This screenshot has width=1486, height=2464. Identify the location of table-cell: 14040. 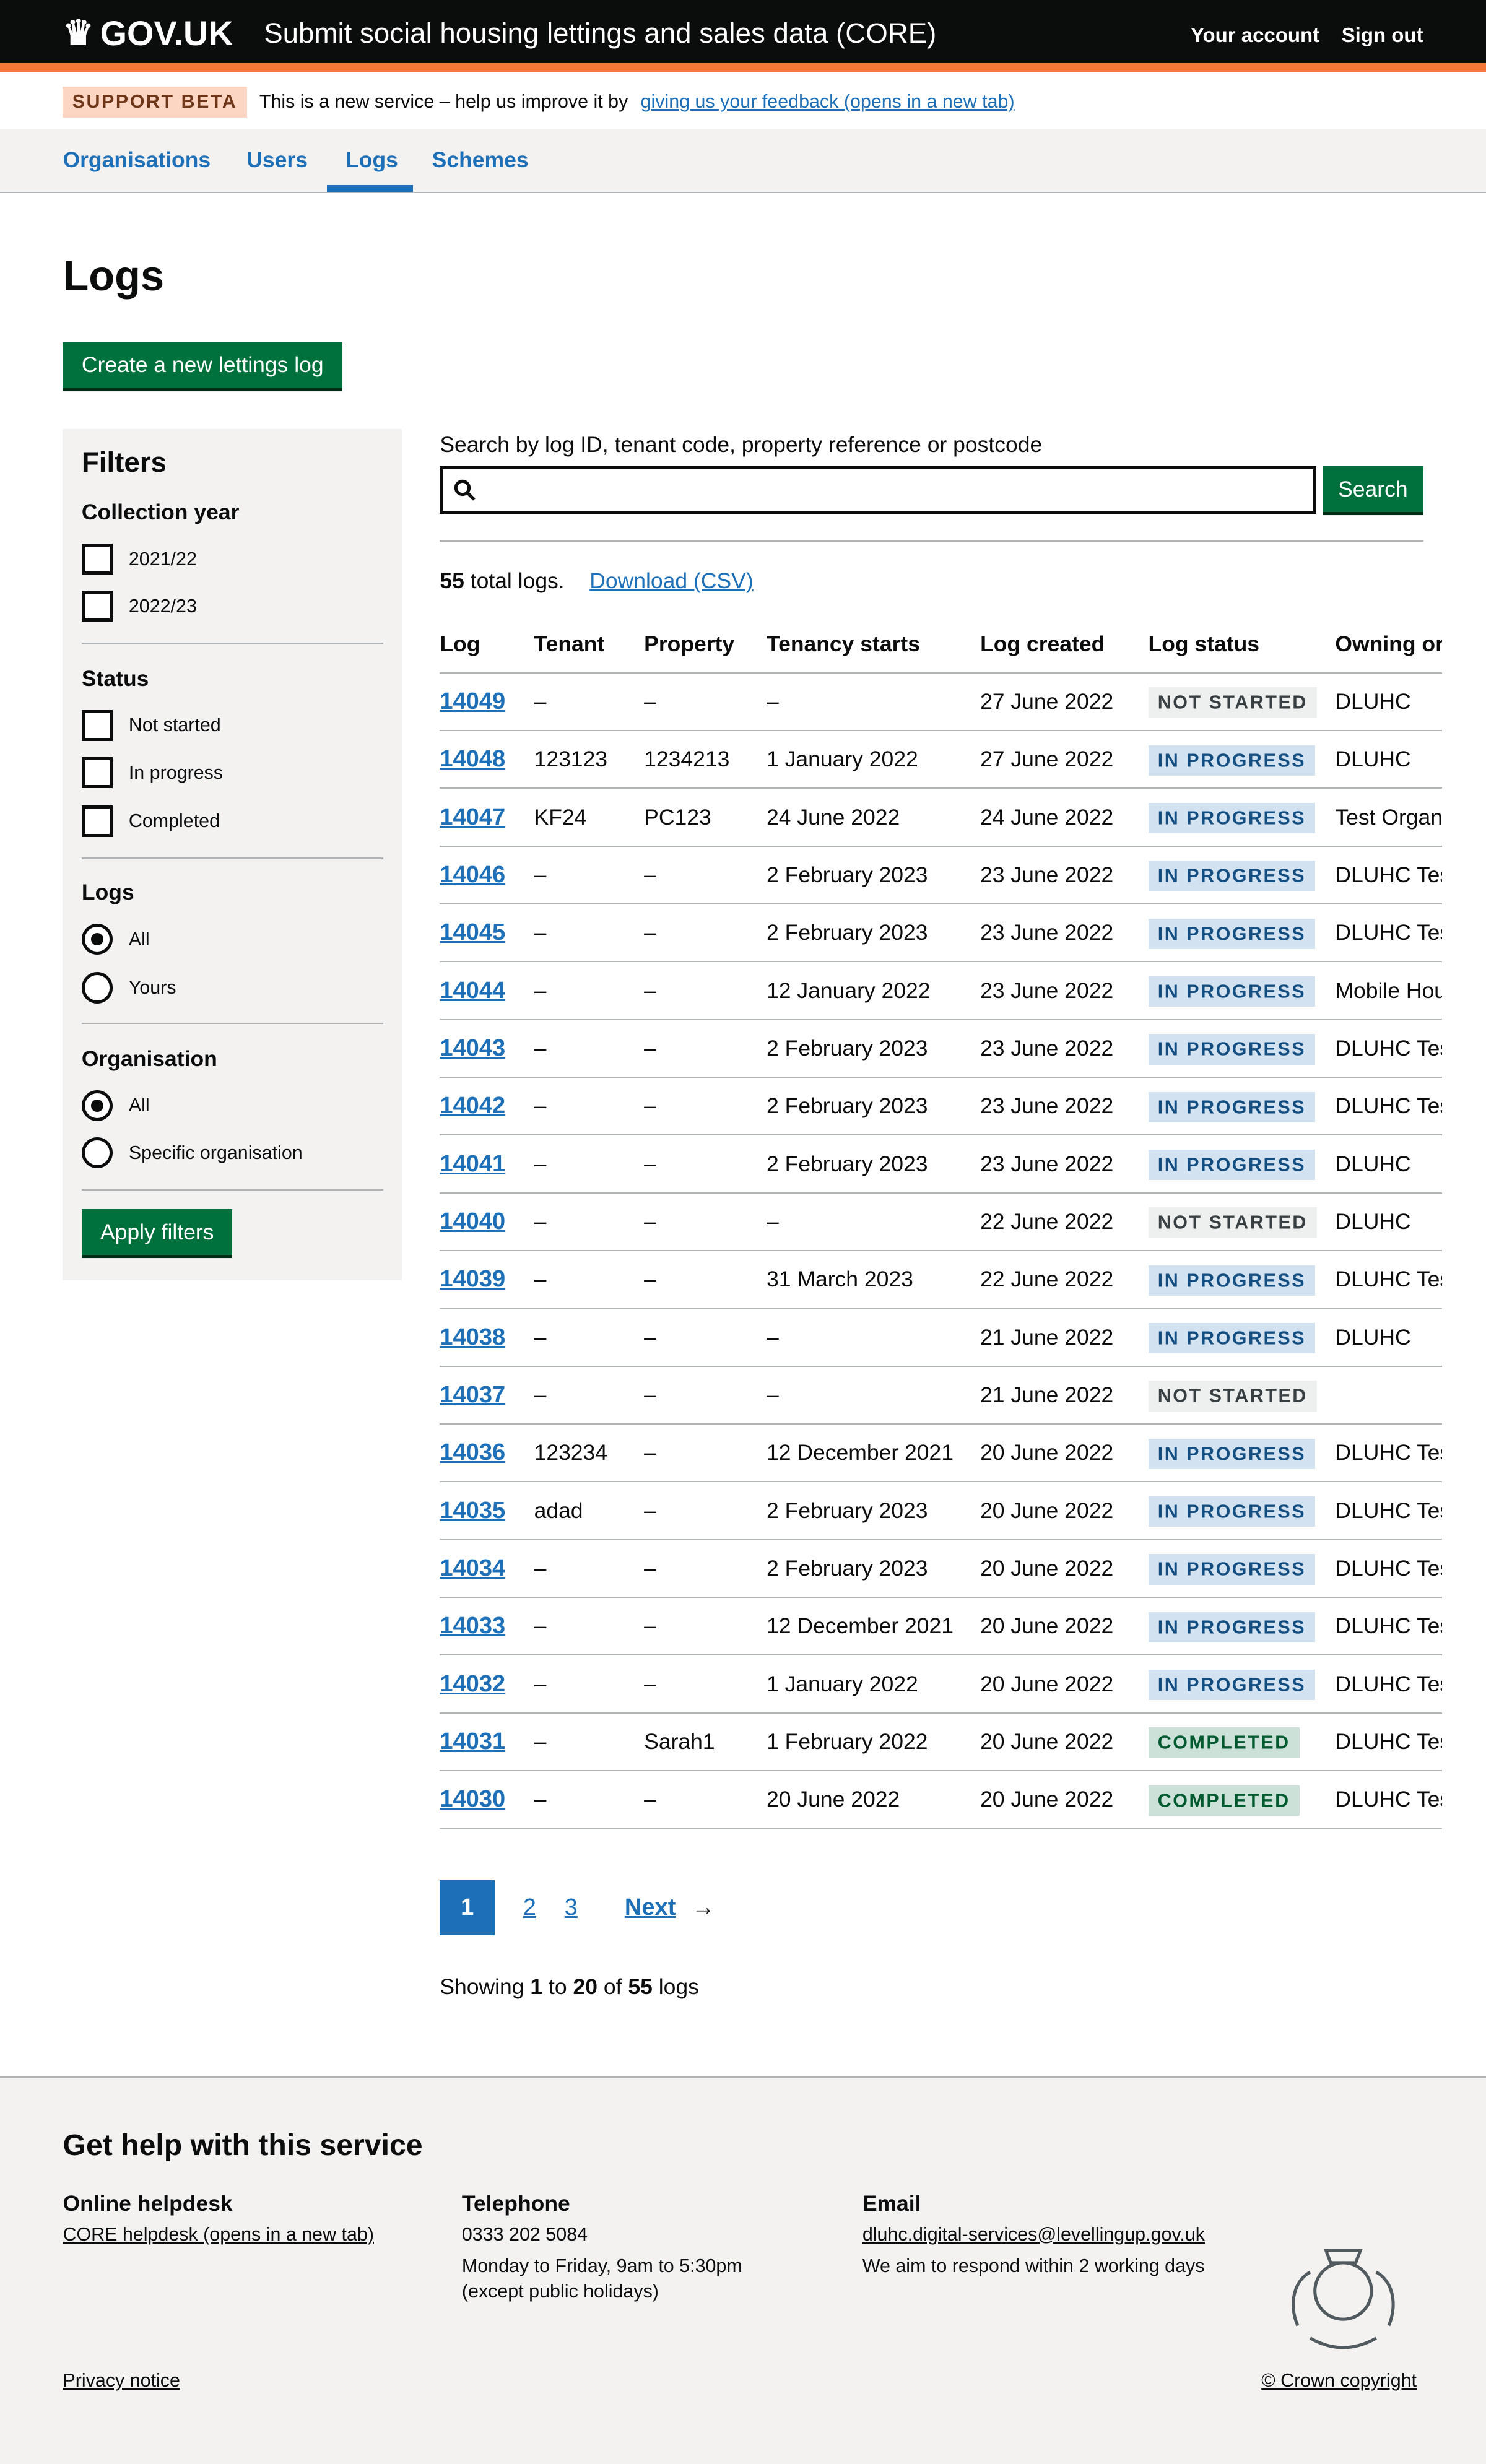
(487, 1222).